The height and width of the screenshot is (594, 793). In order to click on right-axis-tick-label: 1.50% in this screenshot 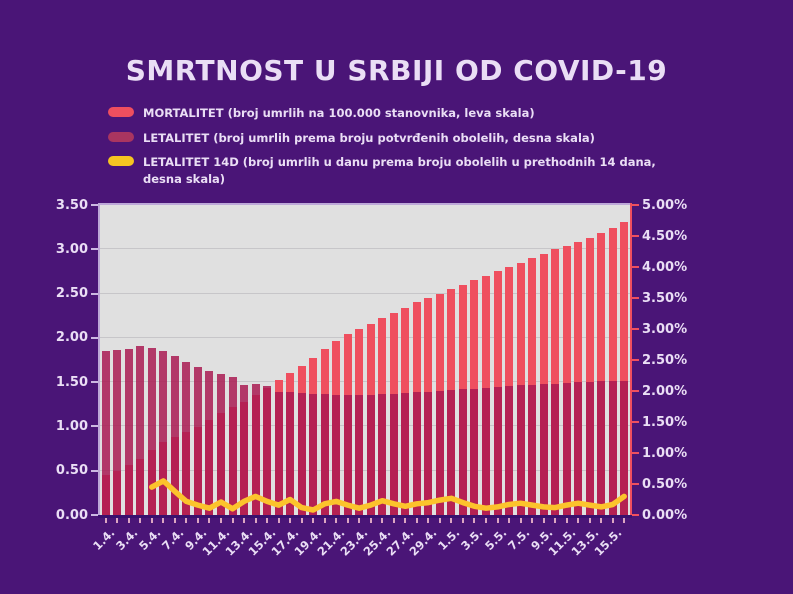, I will do `click(665, 422)`.